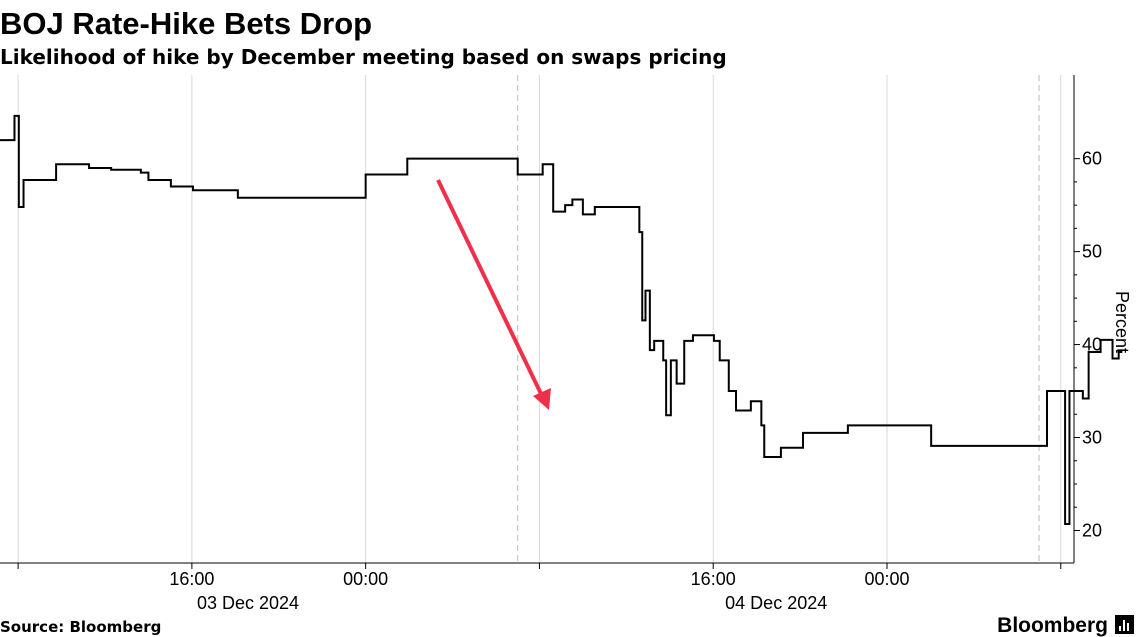  I want to click on source: Source: Bloomberg, so click(80, 627).